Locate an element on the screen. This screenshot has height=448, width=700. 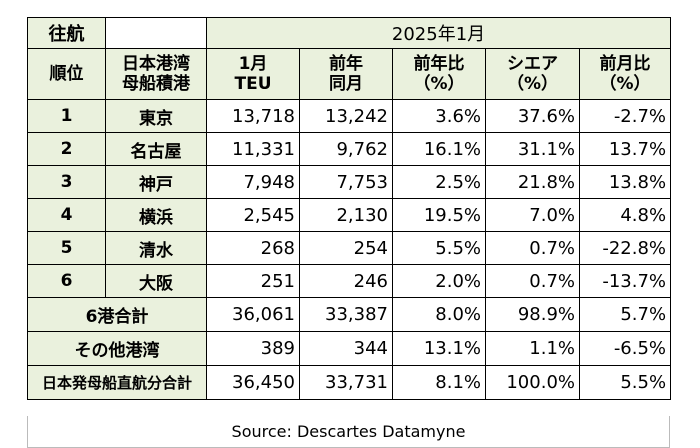
prev-year-cell: 344 is located at coordinates (346, 348).